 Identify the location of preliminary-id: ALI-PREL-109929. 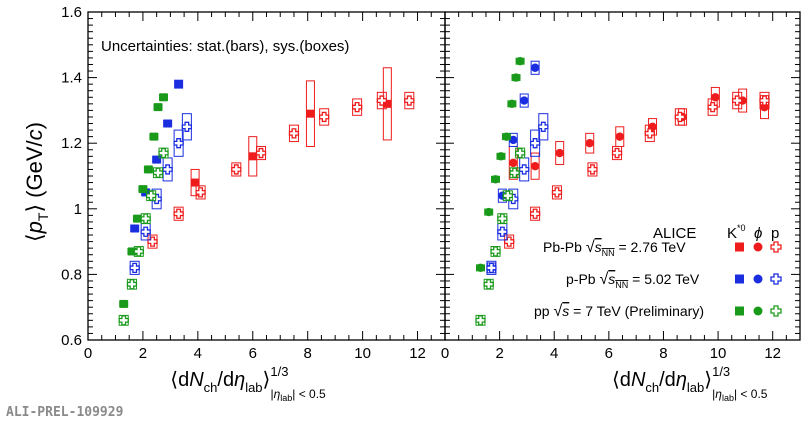
(64, 412).